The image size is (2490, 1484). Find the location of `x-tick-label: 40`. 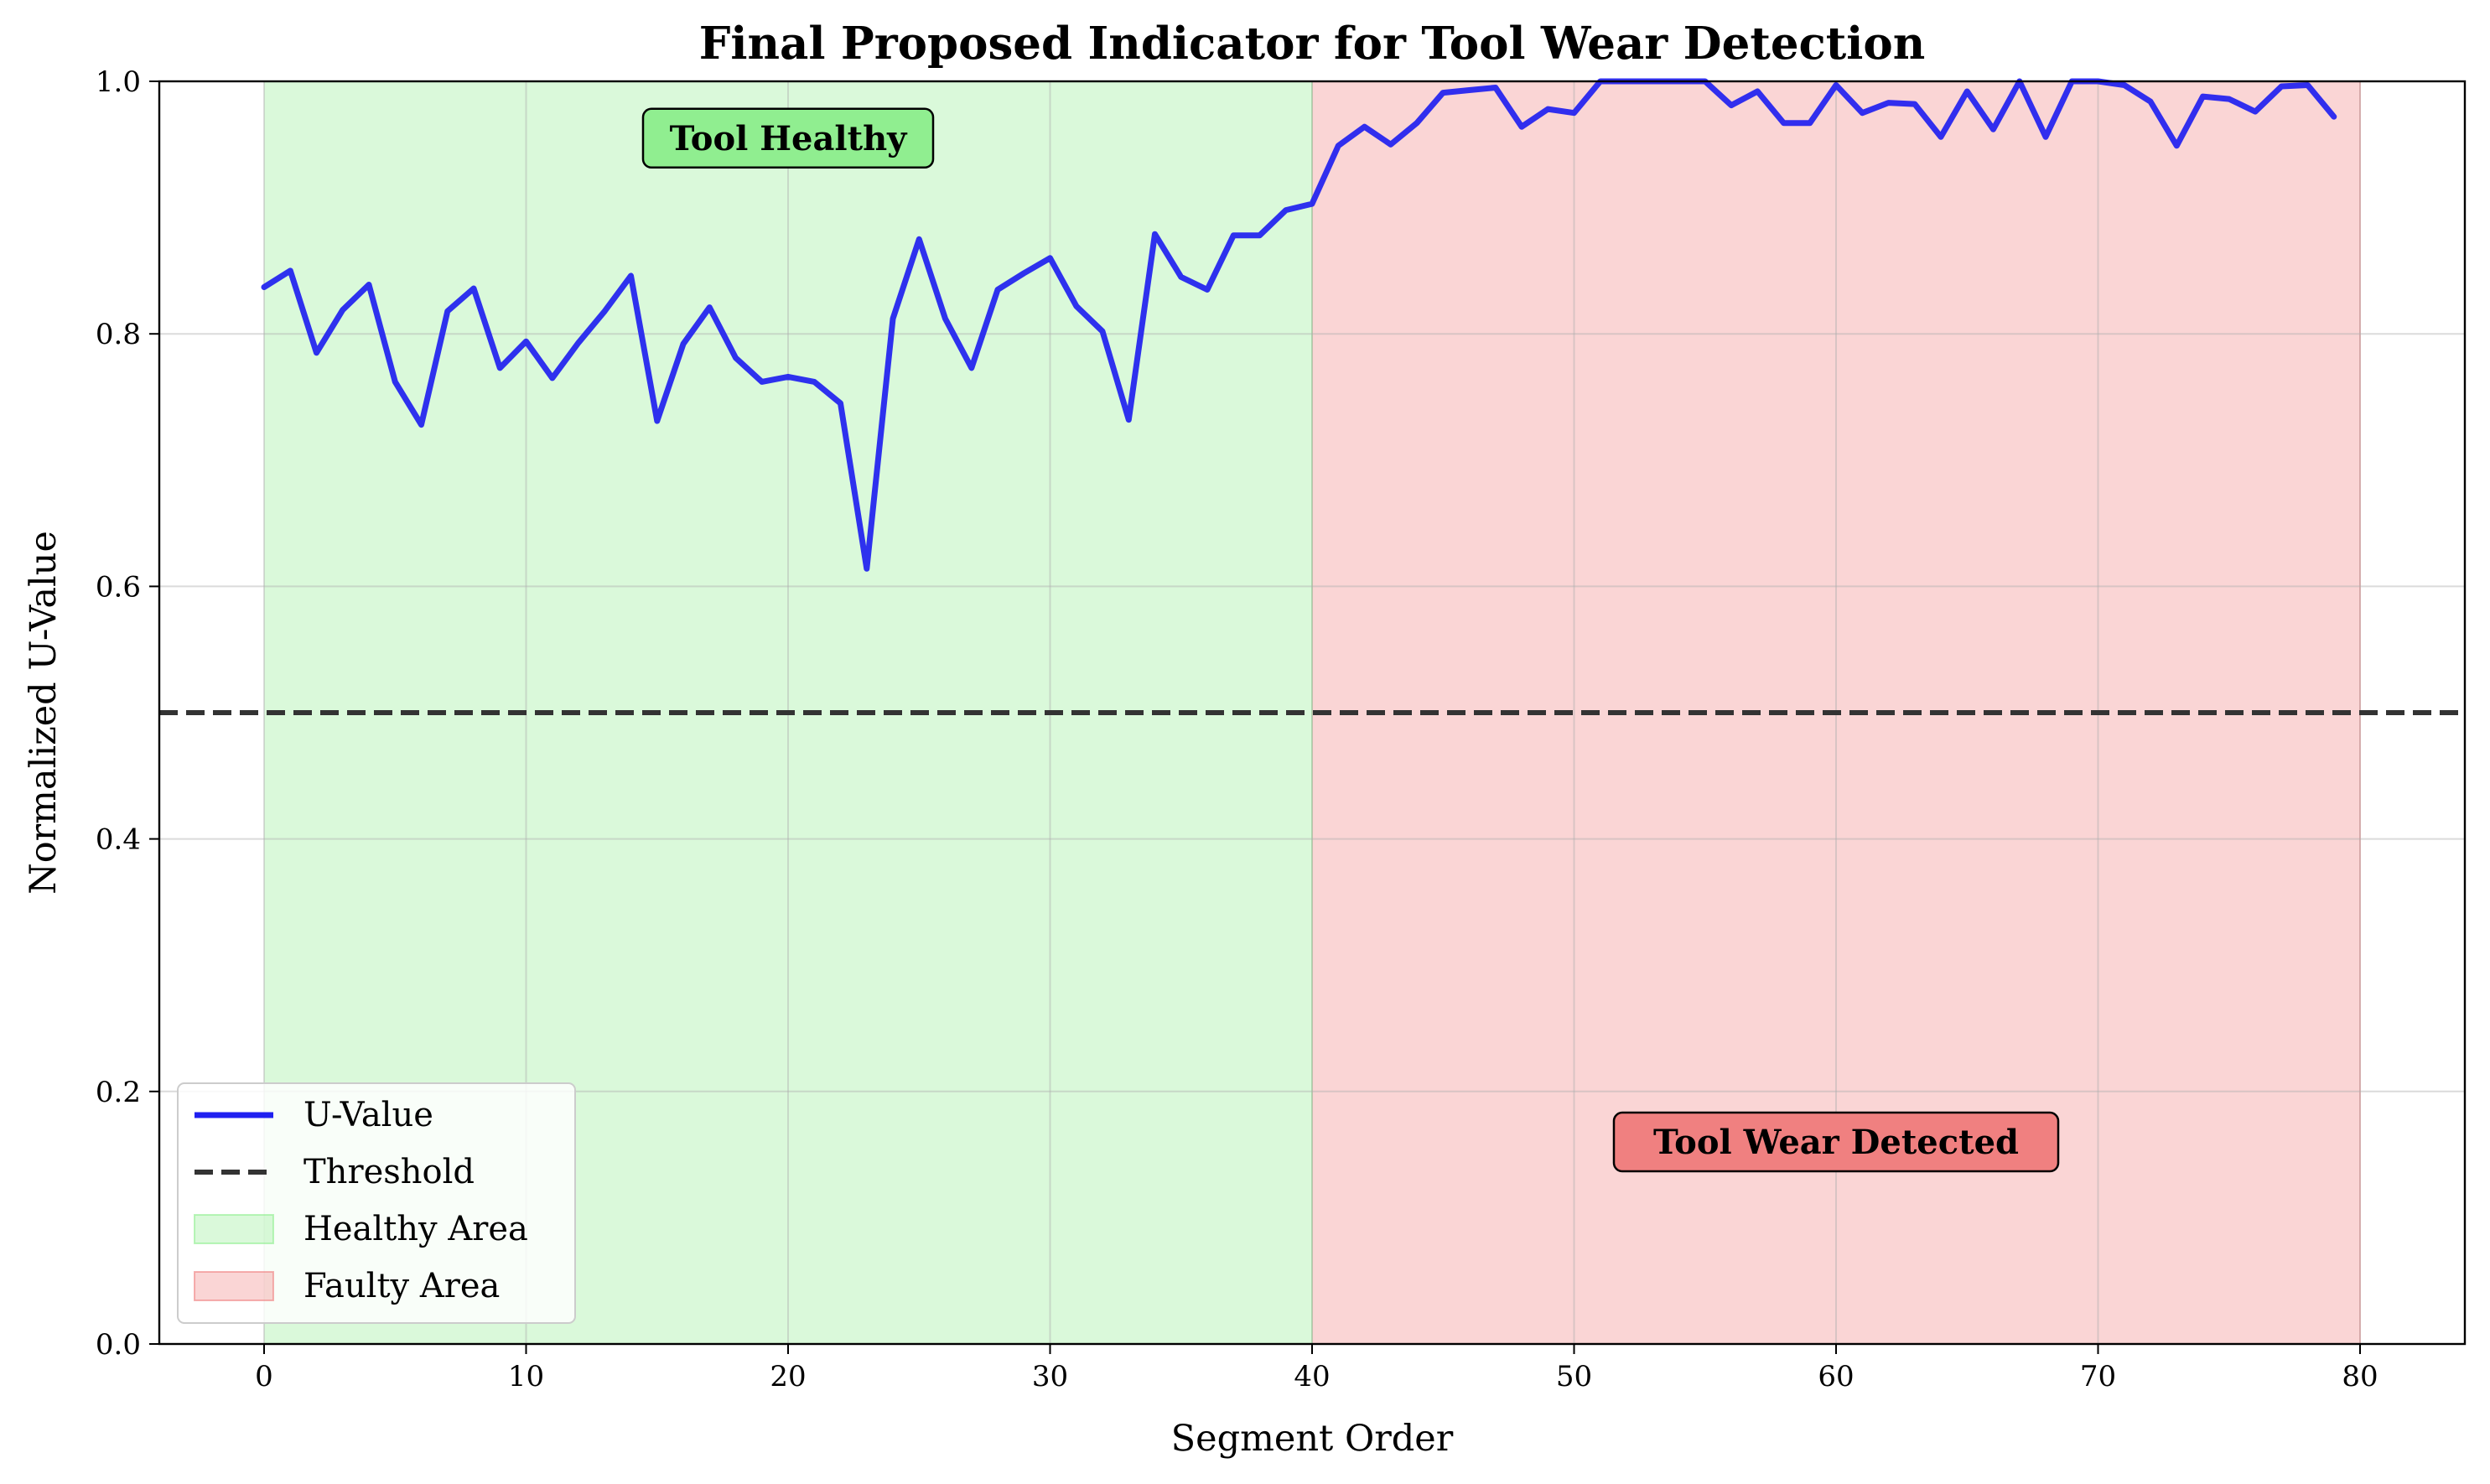

x-tick-label: 40 is located at coordinates (1312, 1376).